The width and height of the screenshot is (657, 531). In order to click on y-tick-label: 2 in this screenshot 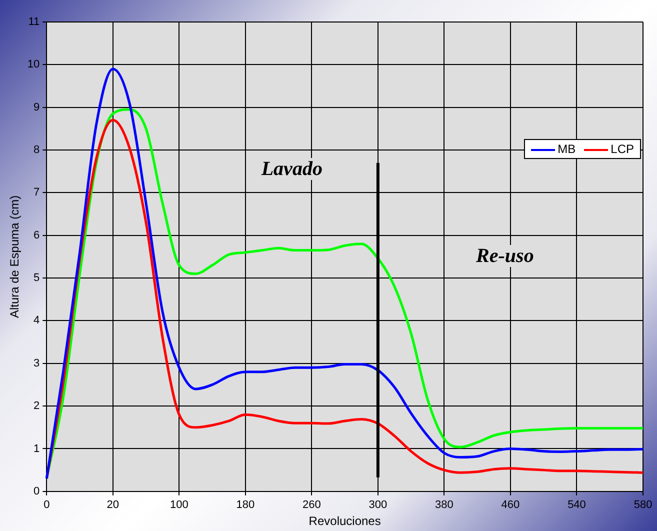, I will do `click(37, 406)`.